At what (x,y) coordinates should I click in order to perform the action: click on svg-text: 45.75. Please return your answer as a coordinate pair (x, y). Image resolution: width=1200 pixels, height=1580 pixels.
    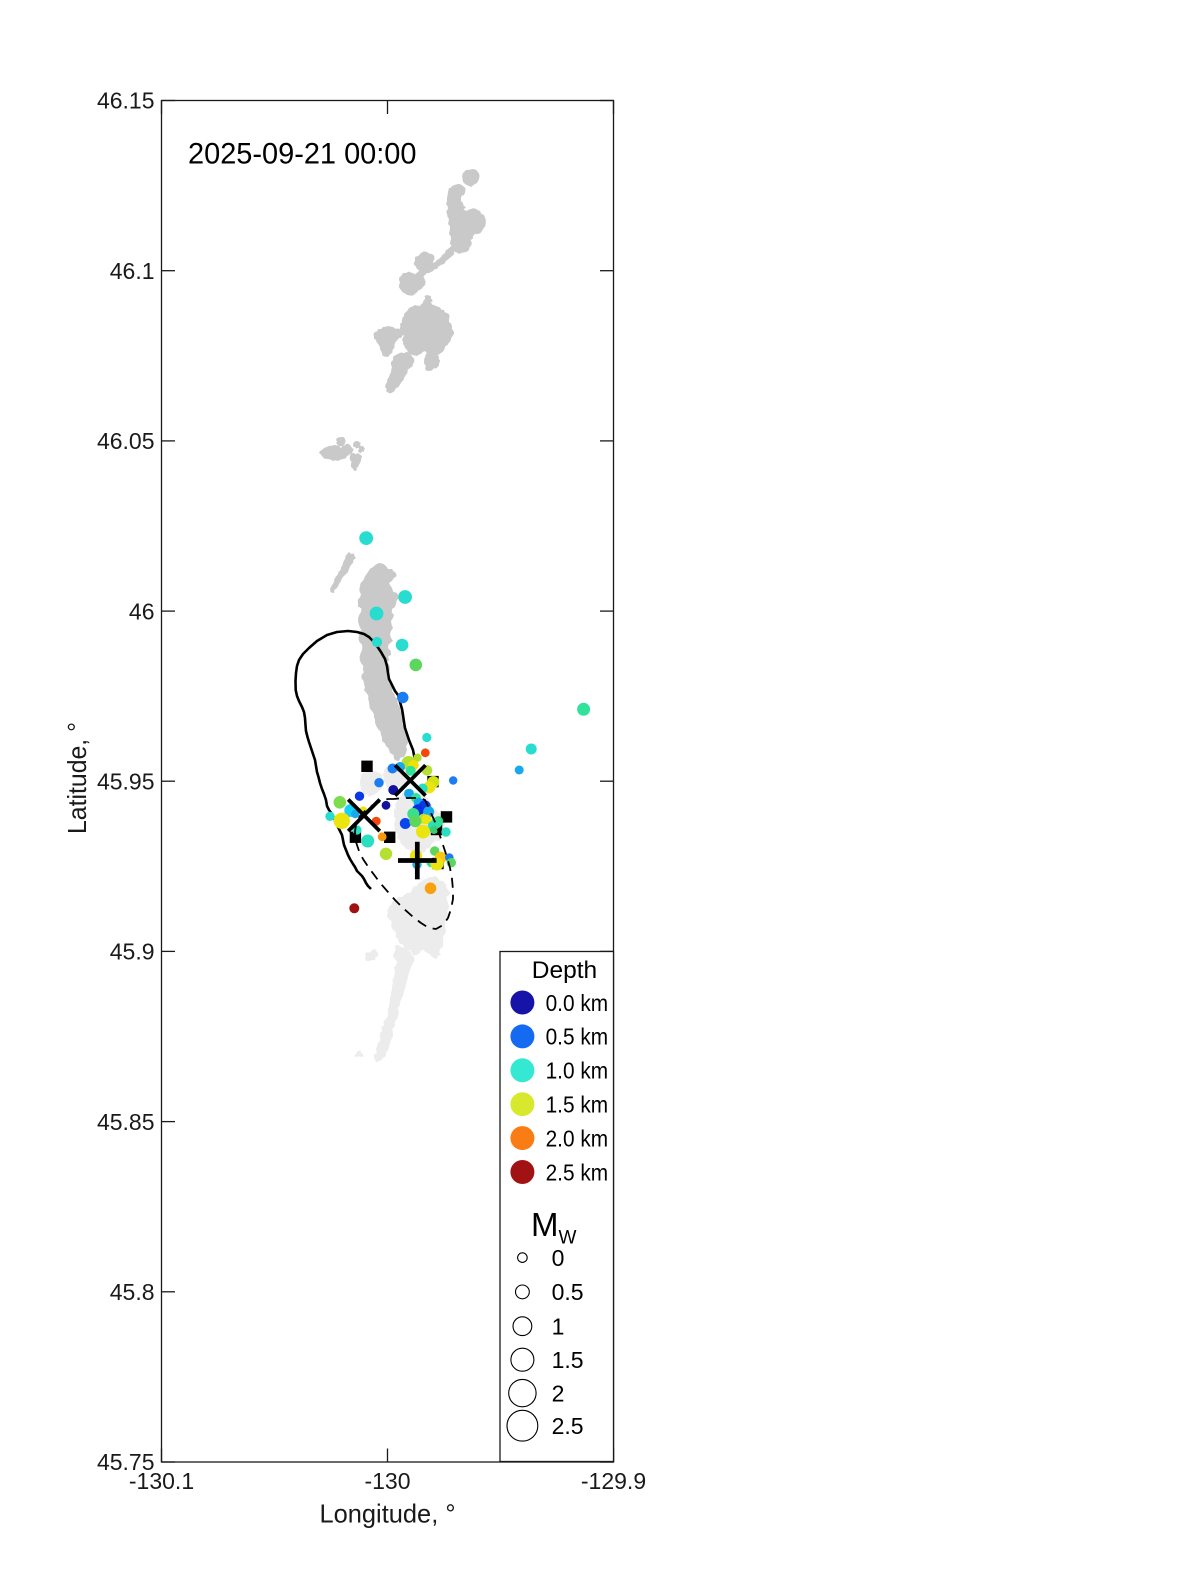
    Looking at the image, I should click on (126, 1462).